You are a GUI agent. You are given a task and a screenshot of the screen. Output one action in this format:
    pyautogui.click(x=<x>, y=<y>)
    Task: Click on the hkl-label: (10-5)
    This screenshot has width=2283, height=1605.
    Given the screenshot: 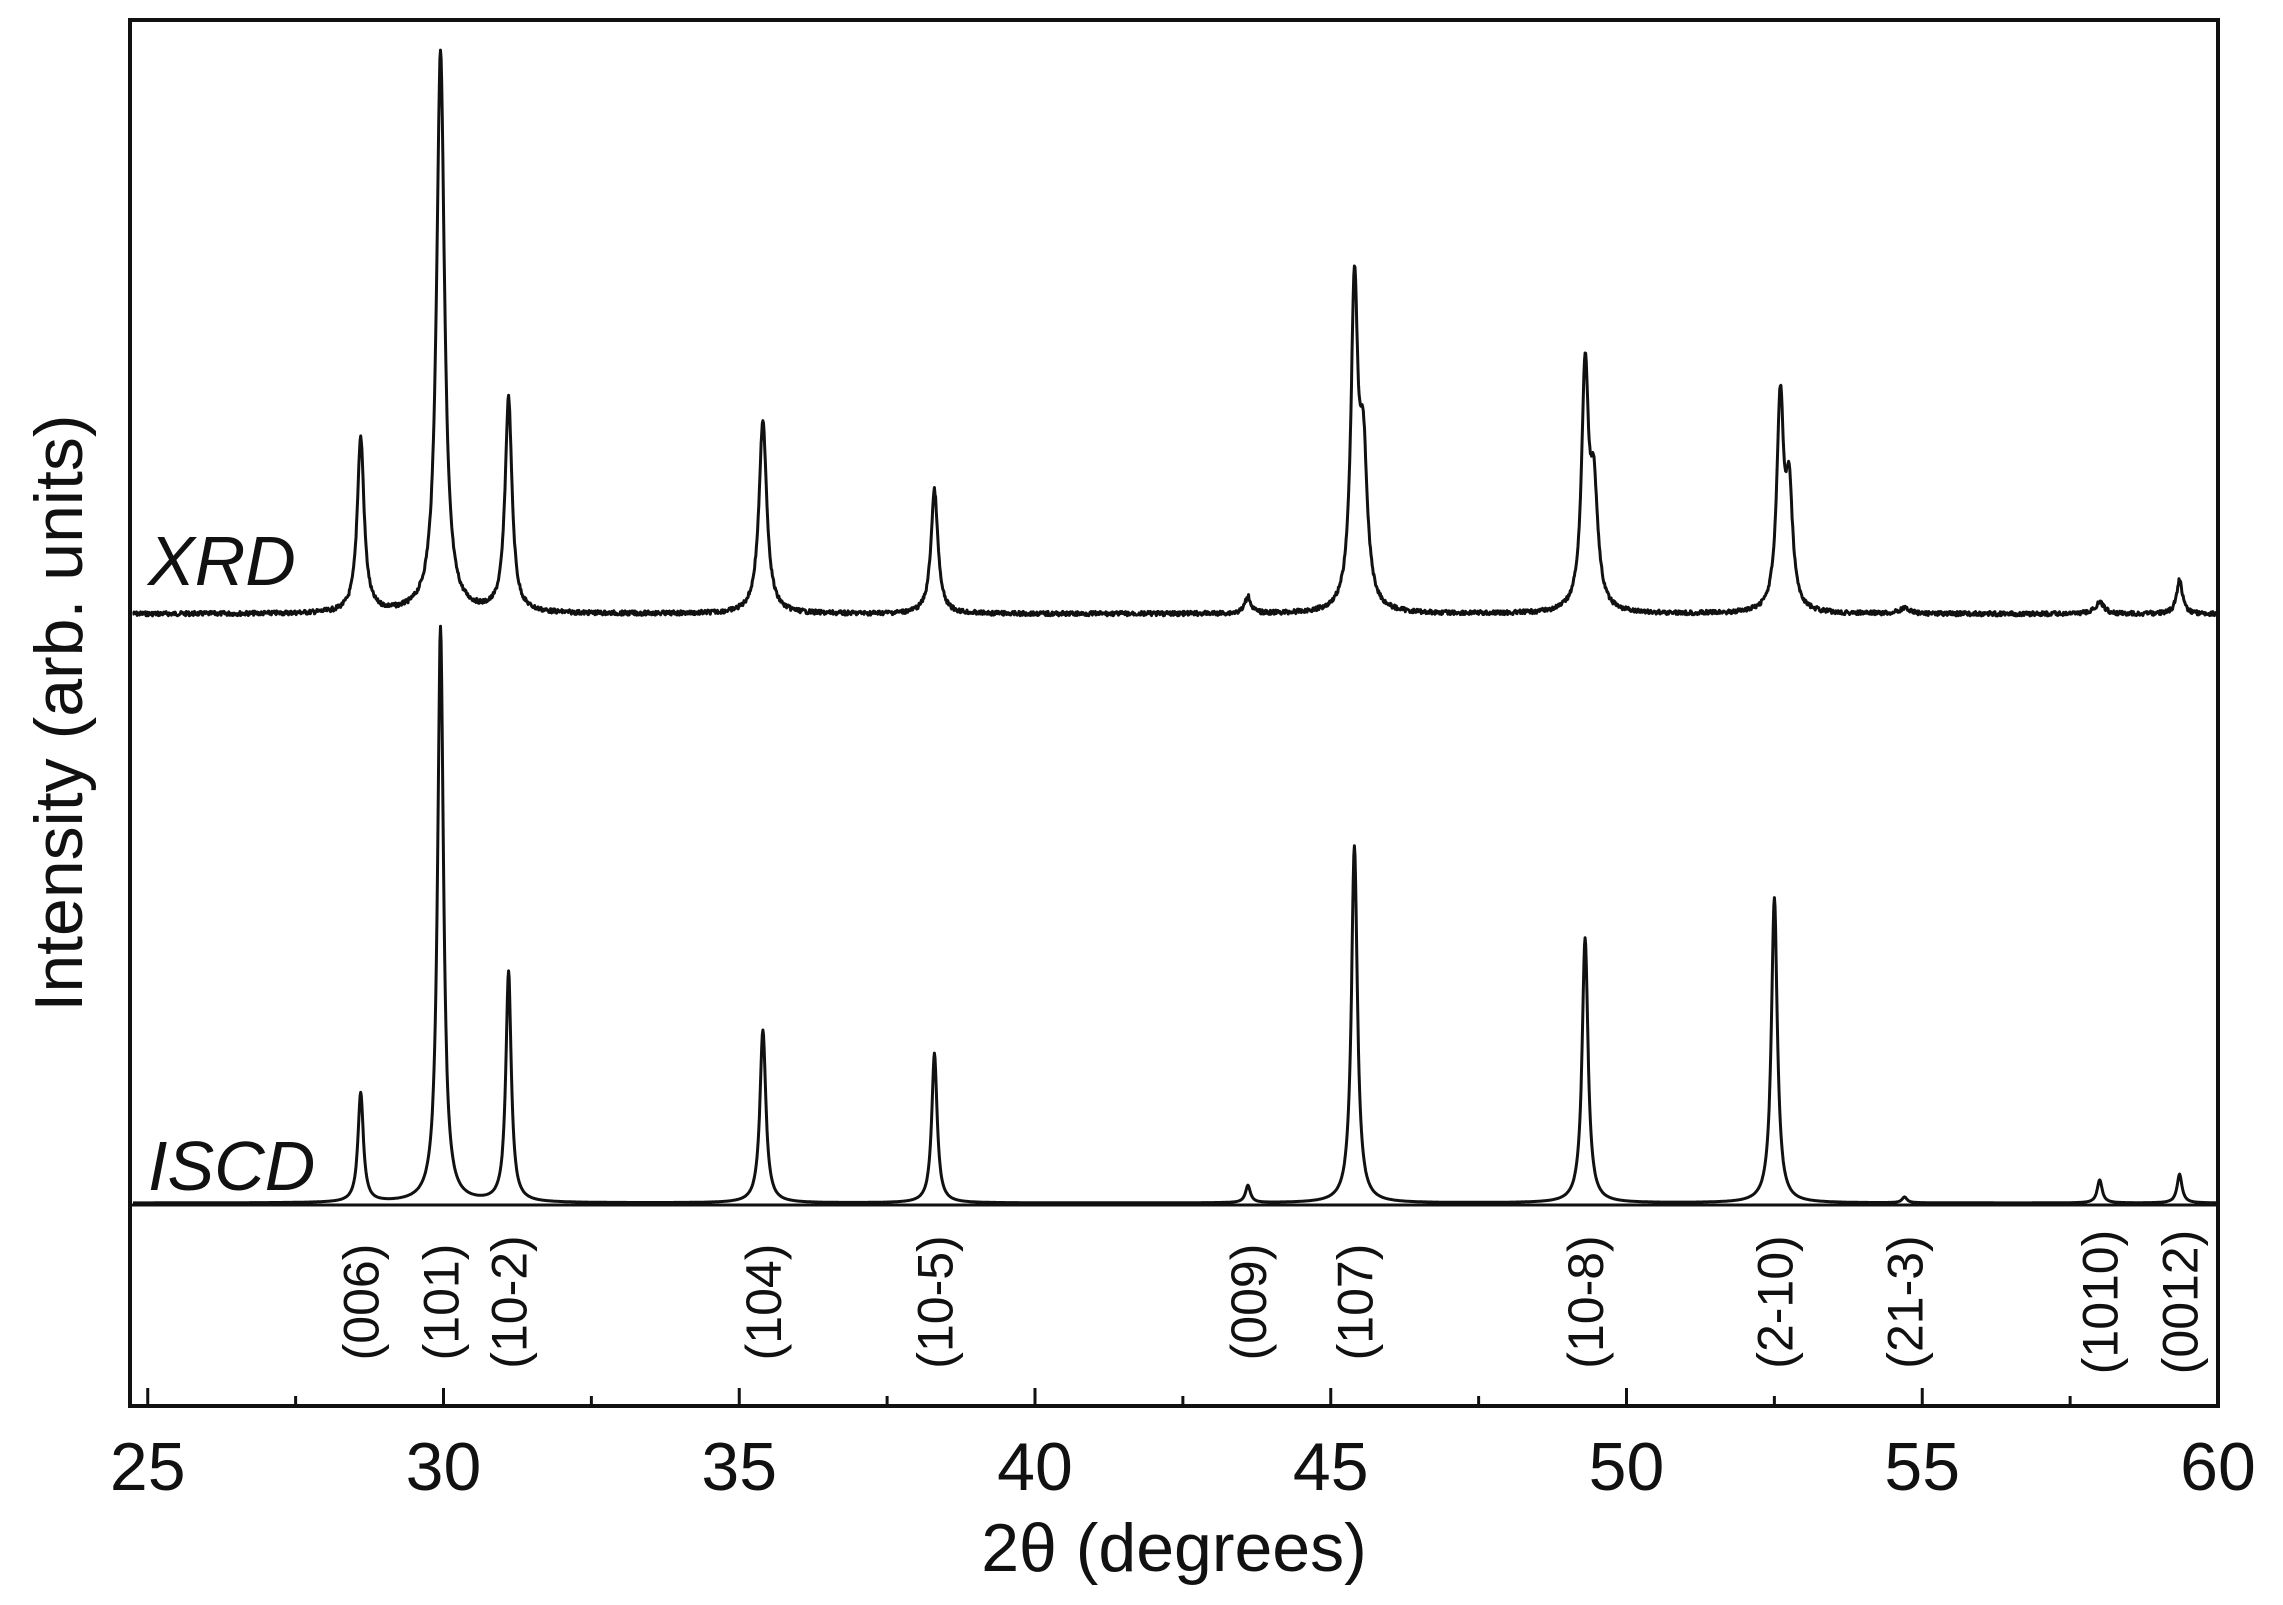 What is the action you would take?
    pyautogui.click(x=935, y=1301)
    